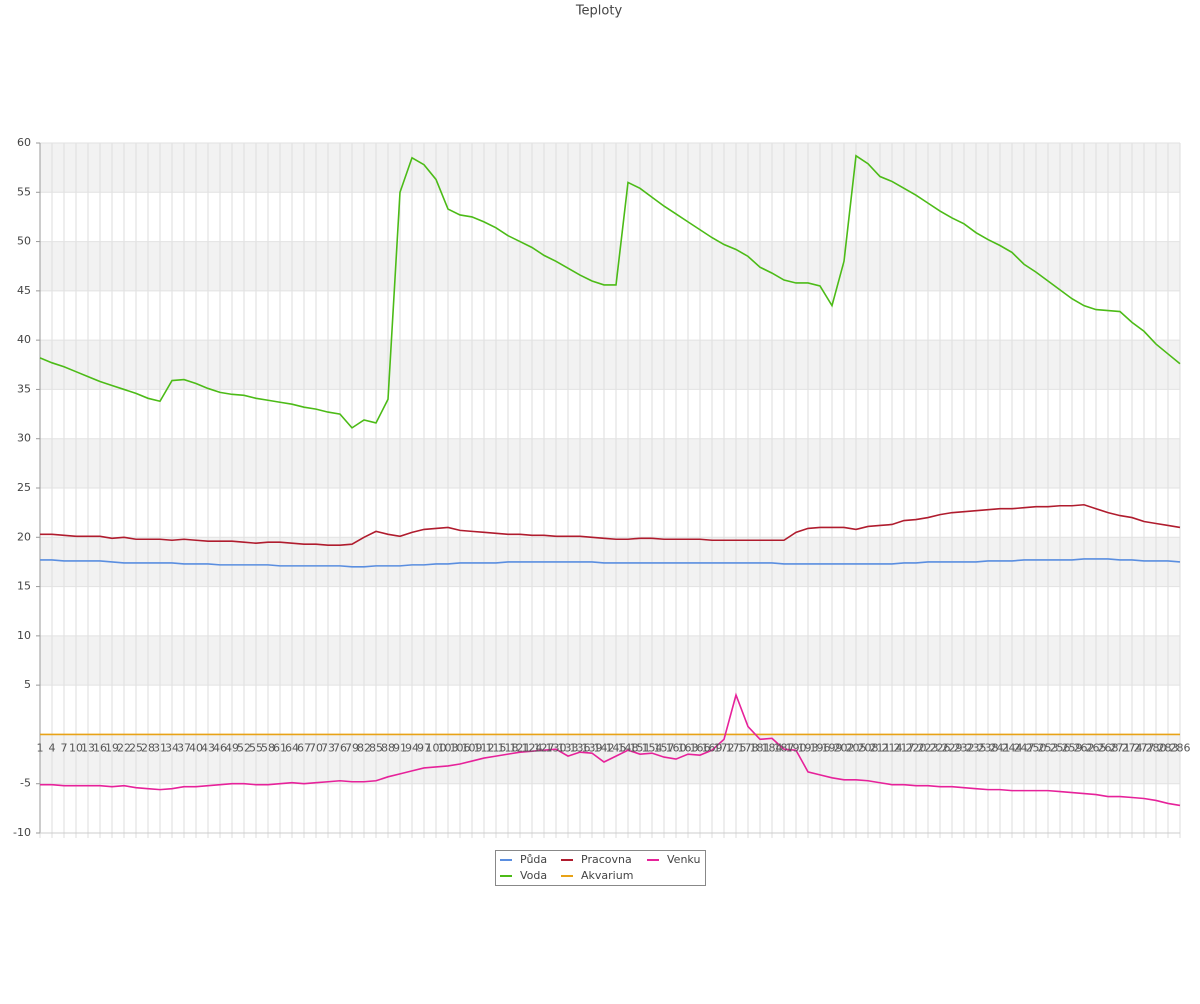  What do you see at coordinates (1132, 747) in the screenshot?
I see `x-tick-label: 274` at bounding box center [1132, 747].